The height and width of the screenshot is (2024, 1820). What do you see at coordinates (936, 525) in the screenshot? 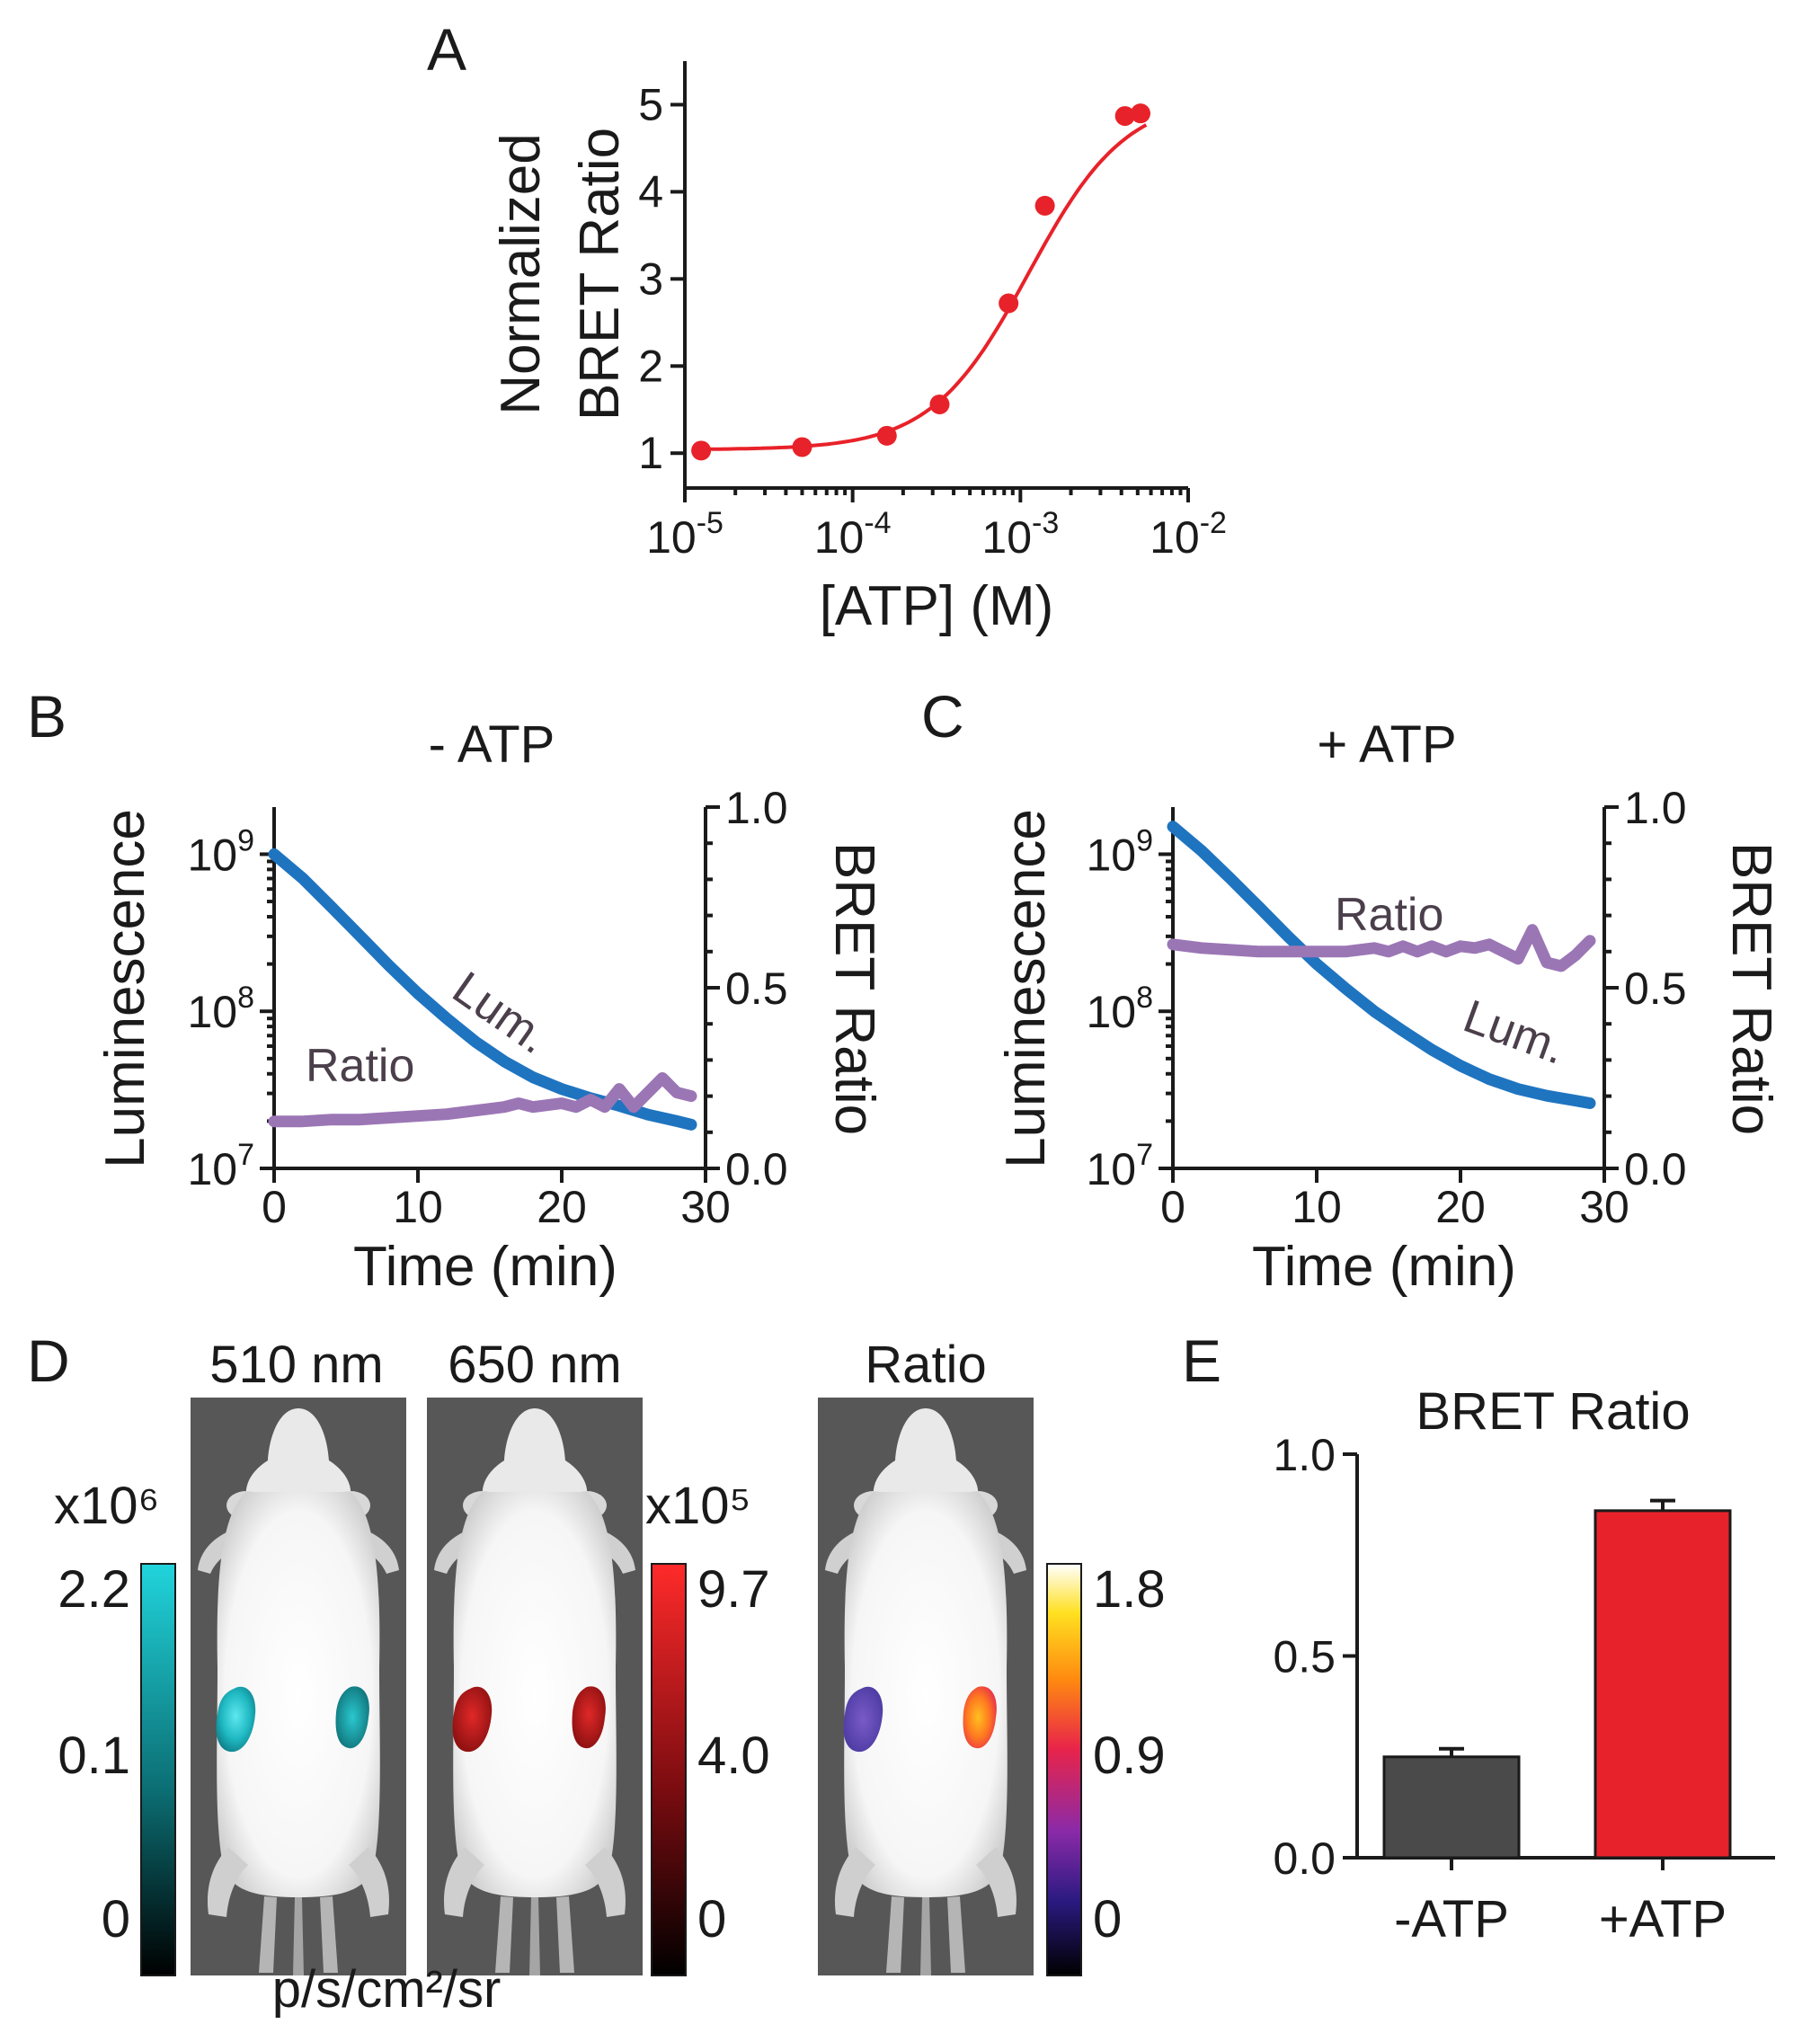
I see `panel-a-x-ticks: 10⁻⁵ 10⁻⁴ 10⁻³ 10⁻²` at bounding box center [936, 525].